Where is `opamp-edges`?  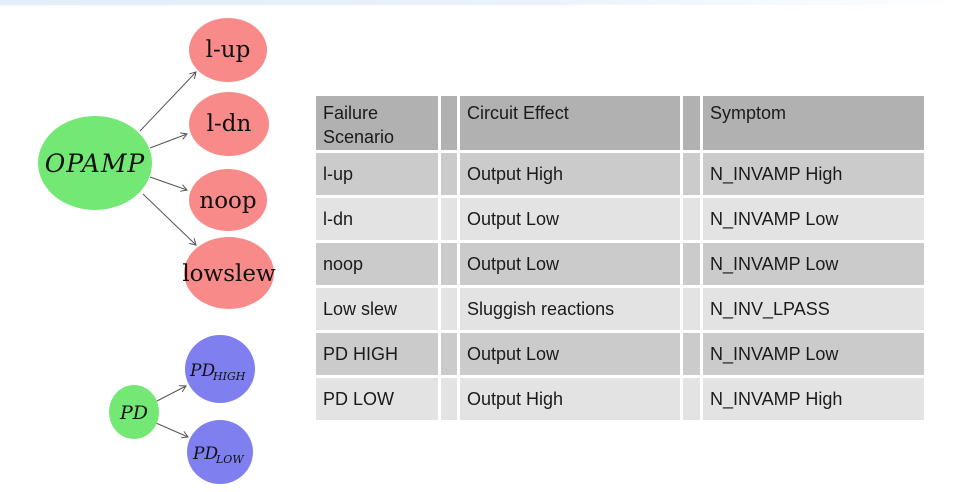
opamp-edges is located at coordinates (168, 158).